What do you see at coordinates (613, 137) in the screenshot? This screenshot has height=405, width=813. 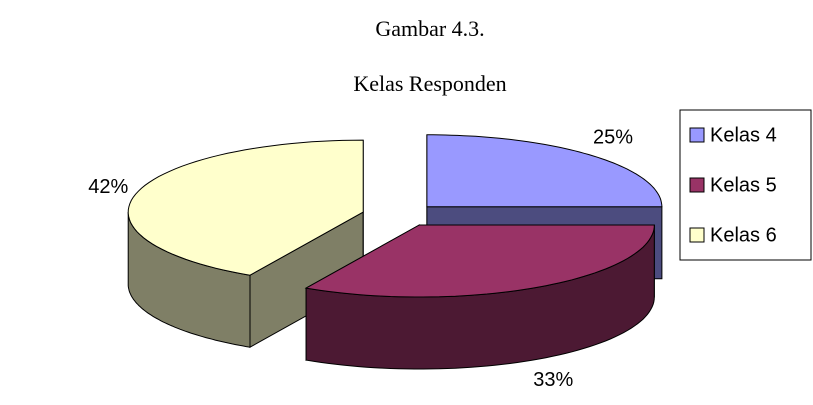 I see `data-label: 25%` at bounding box center [613, 137].